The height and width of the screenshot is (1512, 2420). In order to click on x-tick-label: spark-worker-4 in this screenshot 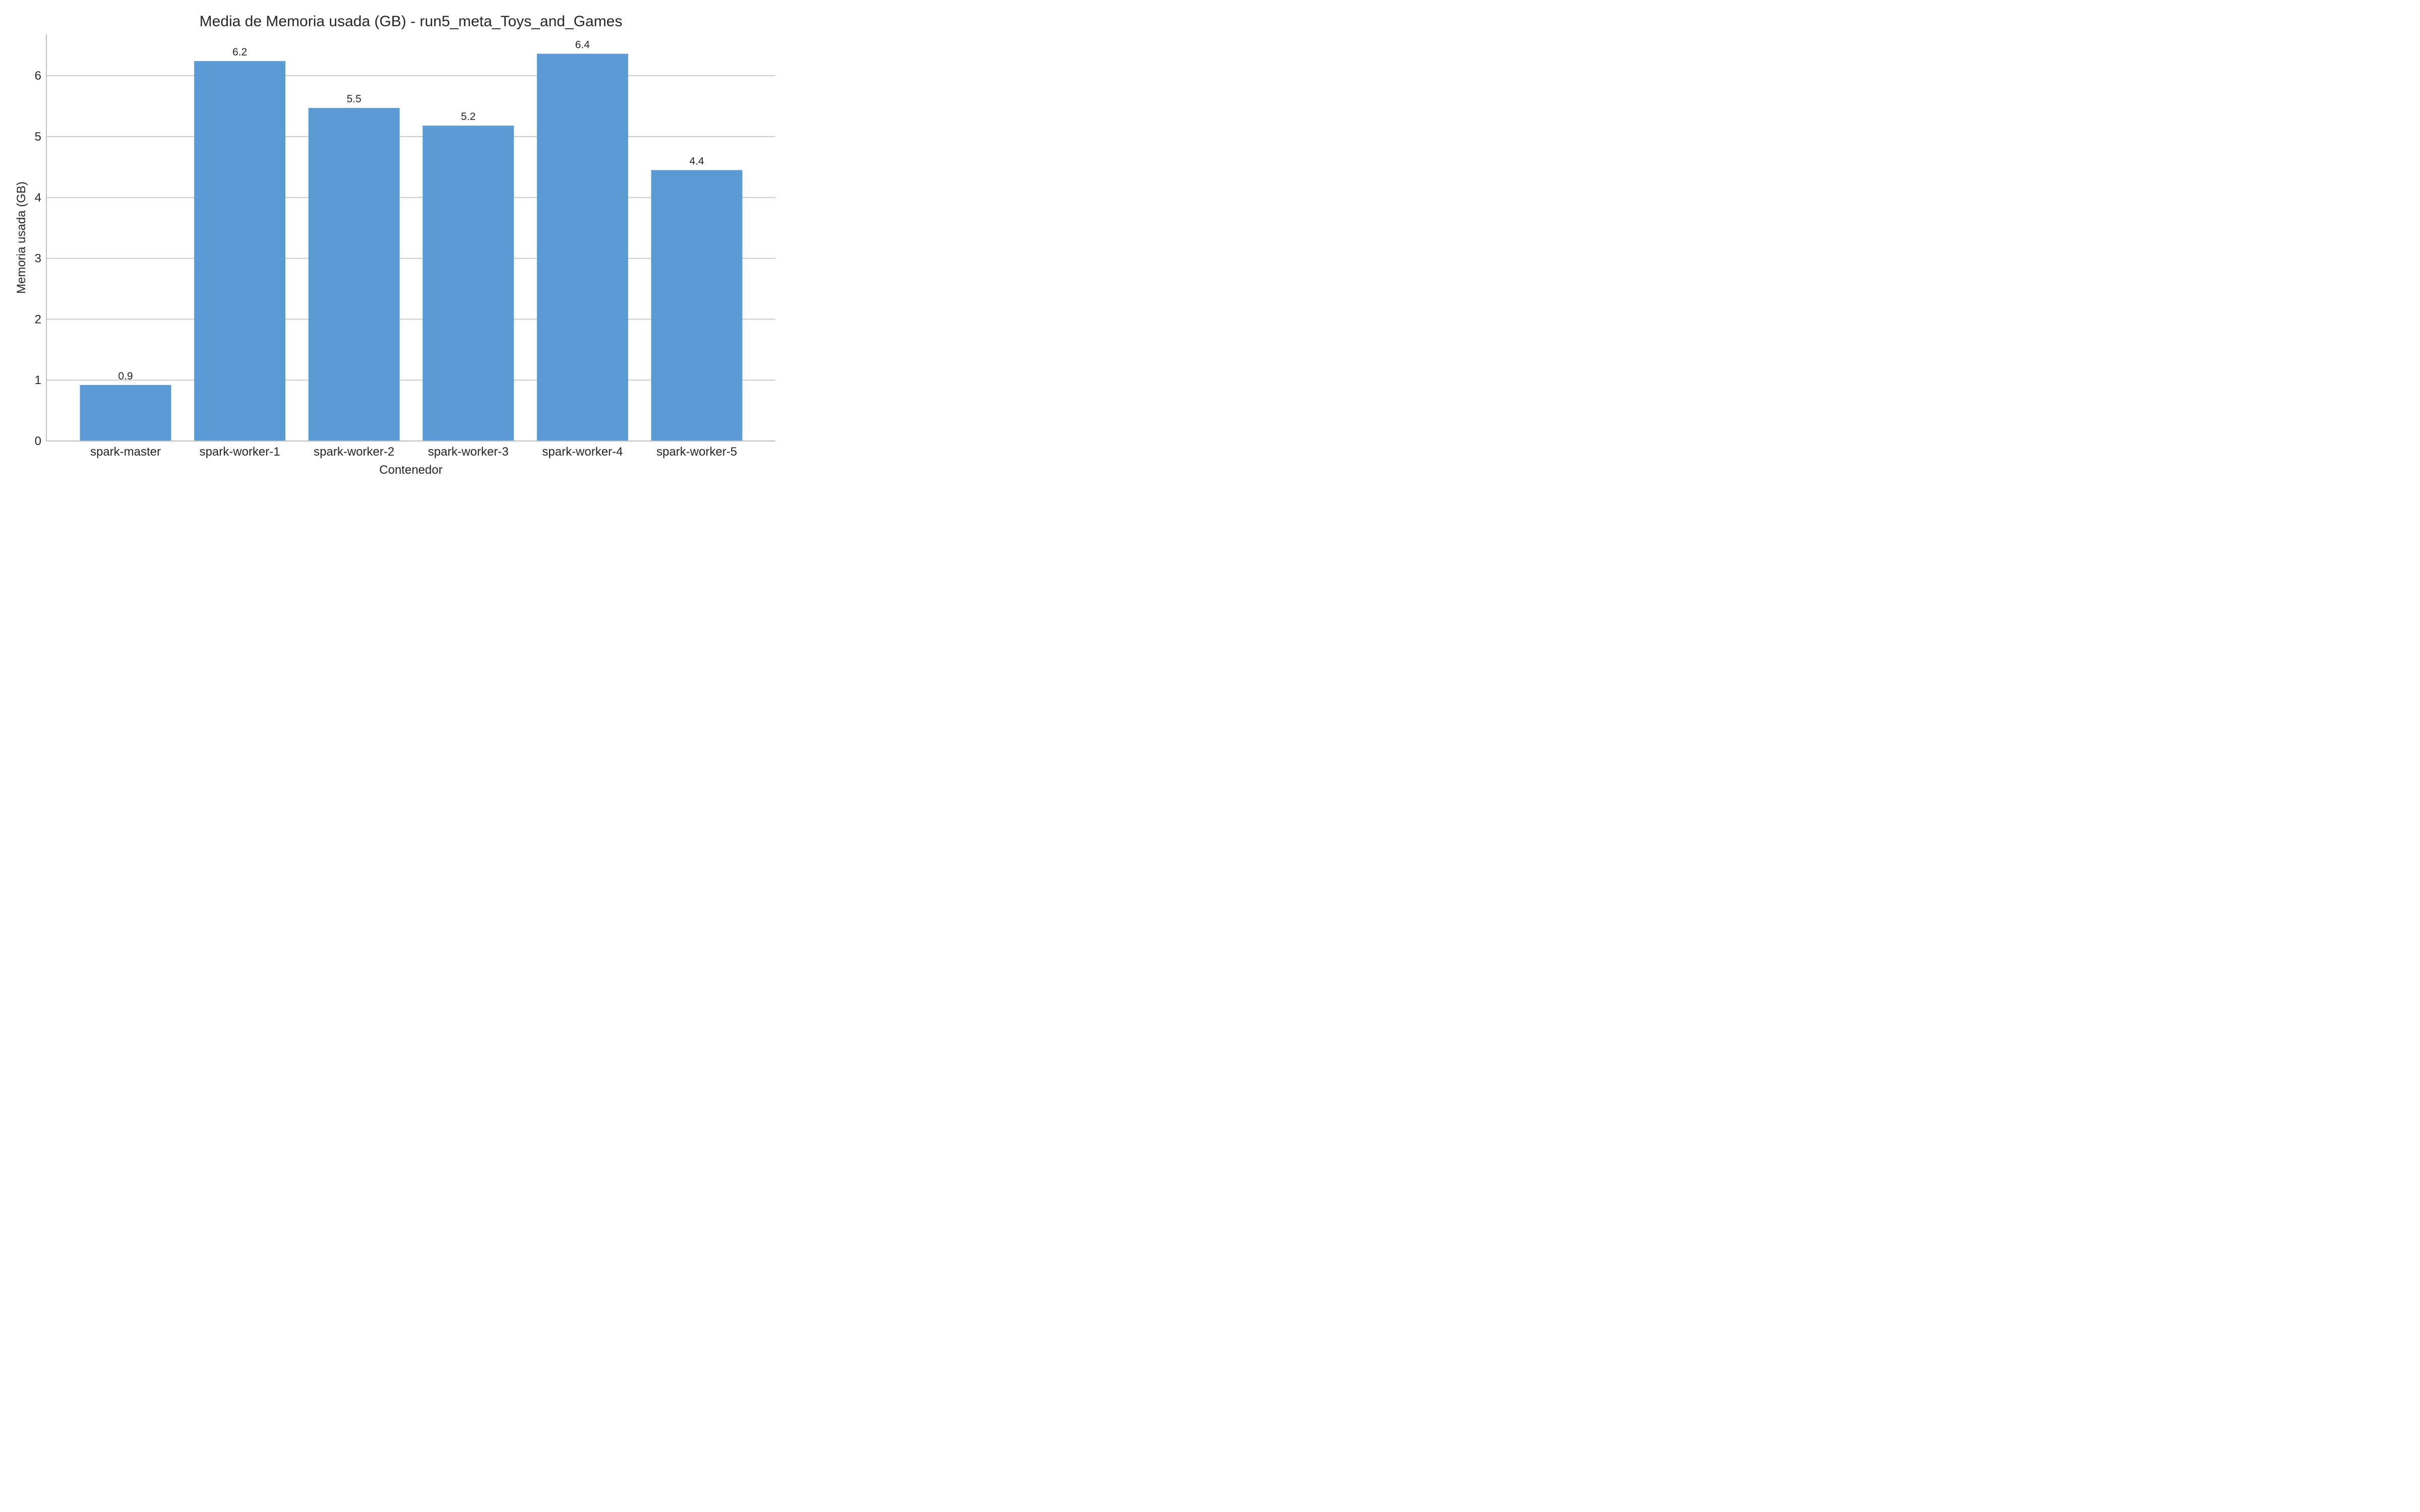, I will do `click(582, 452)`.